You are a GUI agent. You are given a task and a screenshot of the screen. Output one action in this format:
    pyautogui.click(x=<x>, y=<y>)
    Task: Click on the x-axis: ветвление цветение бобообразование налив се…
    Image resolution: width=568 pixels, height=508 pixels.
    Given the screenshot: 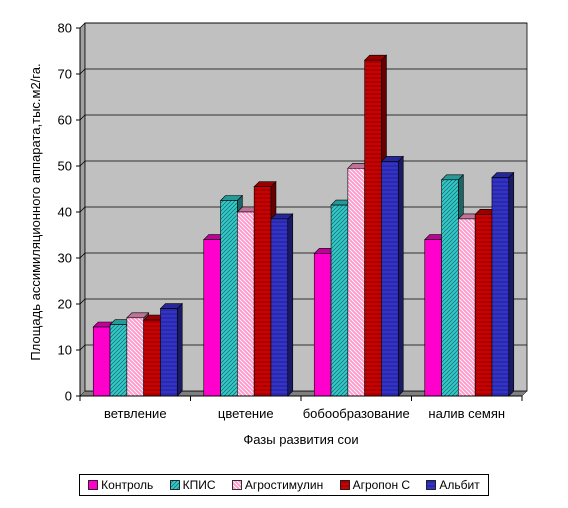 What is the action you would take?
    pyautogui.click(x=301, y=408)
    